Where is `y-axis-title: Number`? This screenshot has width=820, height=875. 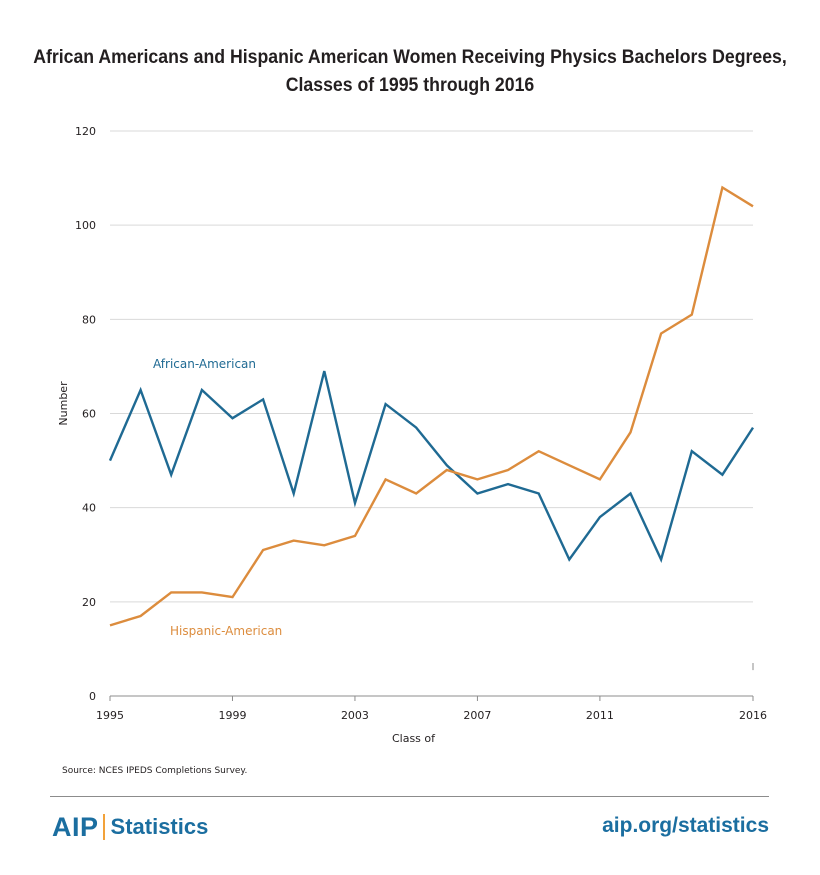
y-axis-title: Number is located at coordinates (63, 403).